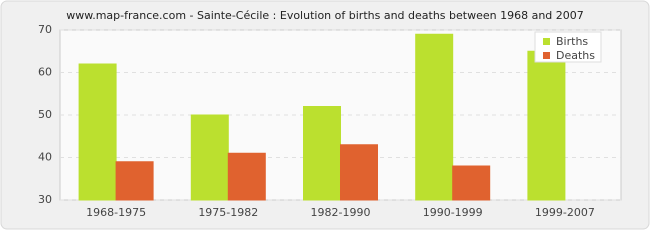 This screenshot has height=240, width=650. I want to click on y-tick-label: 40, so click(45, 157).